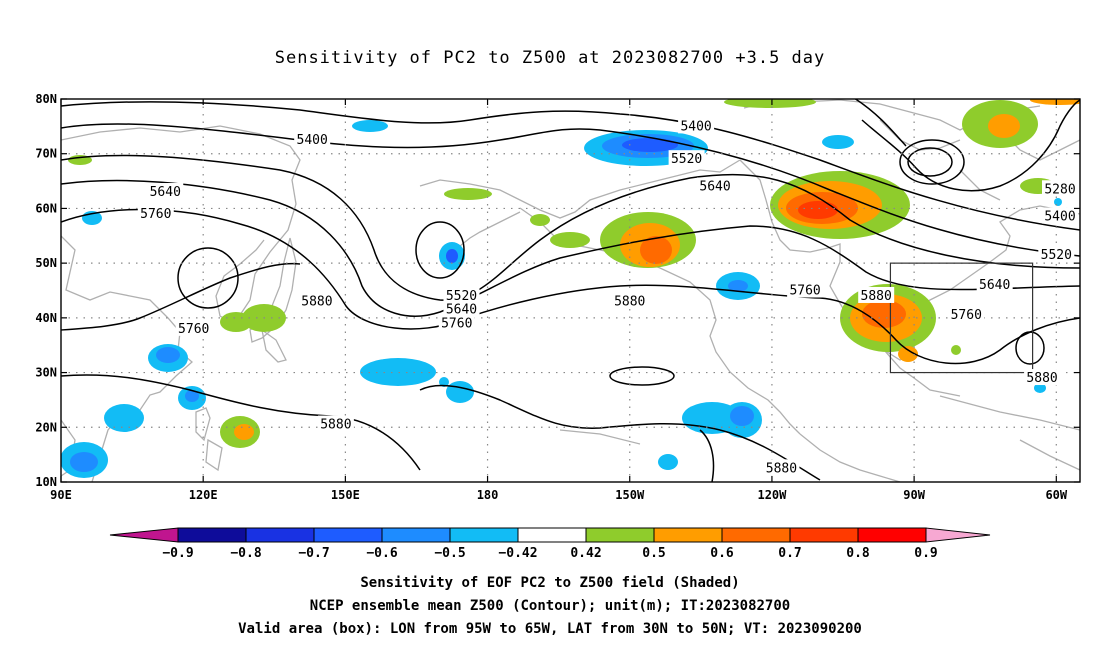 This screenshot has height=650, width=1100. Describe the element at coordinates (177, 553) in the screenshot. I see `colorbar-label: −0.9` at that location.